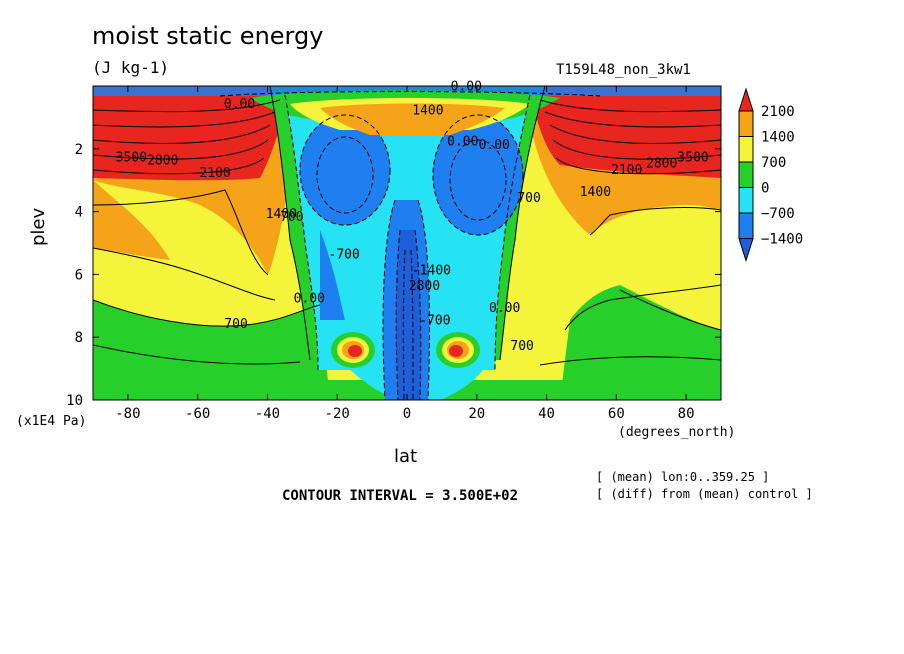 Image resolution: width=904 pixels, height=654 pixels. What do you see at coordinates (773, 163) in the screenshot?
I see `colorbar-label: 700` at bounding box center [773, 163].